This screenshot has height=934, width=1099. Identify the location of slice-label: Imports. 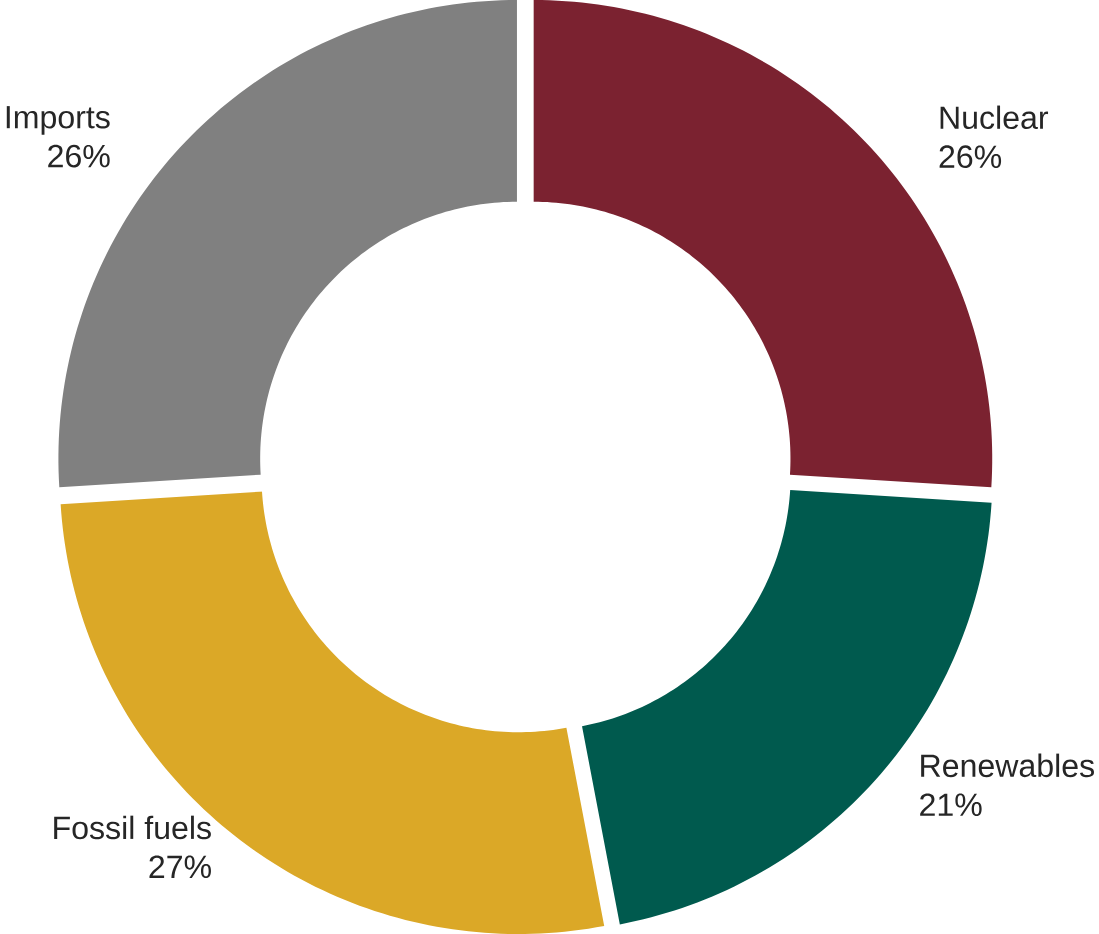
(58, 120).